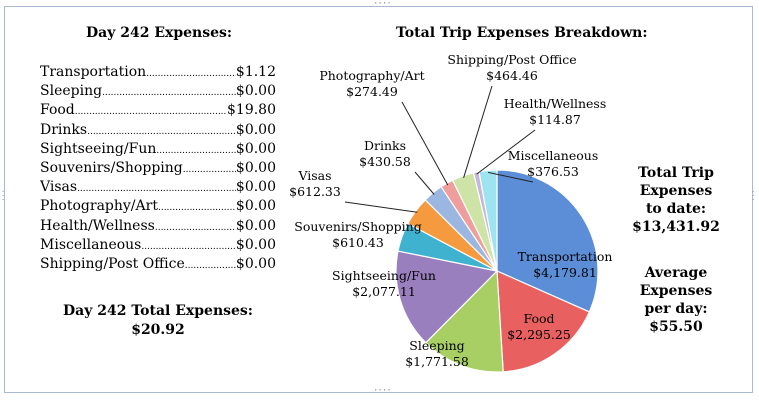  What do you see at coordinates (553, 171) in the screenshot?
I see `slice-value-label: $376.53` at bounding box center [553, 171].